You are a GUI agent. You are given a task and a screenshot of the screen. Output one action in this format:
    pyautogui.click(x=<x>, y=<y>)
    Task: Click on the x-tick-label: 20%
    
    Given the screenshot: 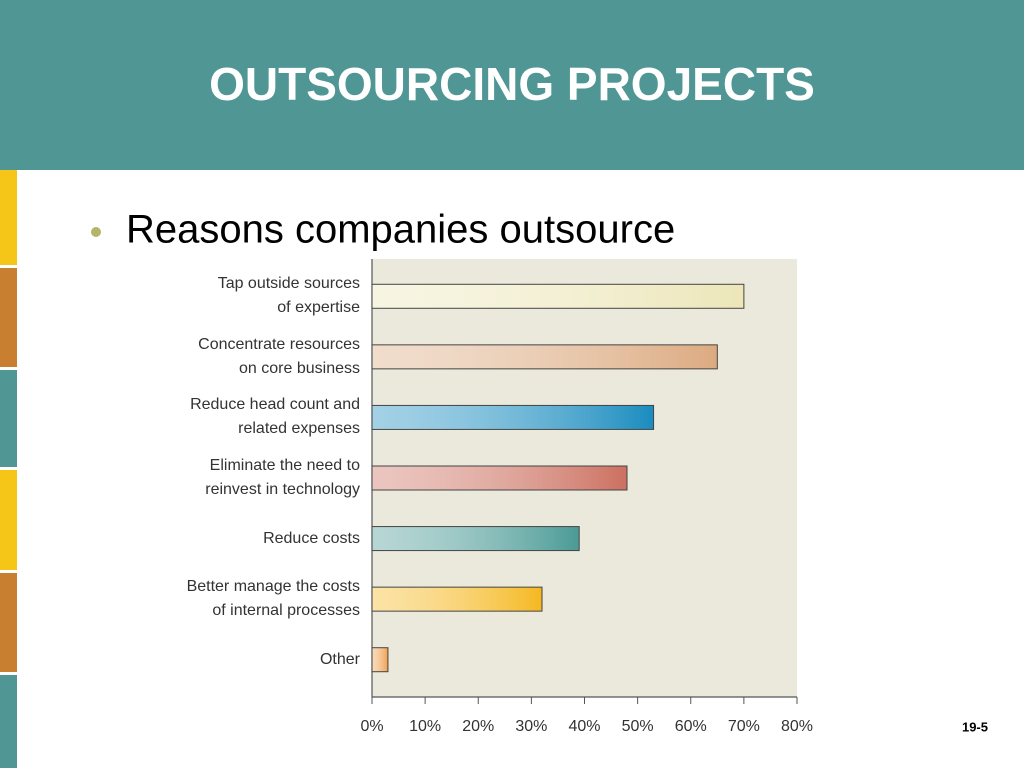 What is the action you would take?
    pyautogui.click(x=478, y=726)
    